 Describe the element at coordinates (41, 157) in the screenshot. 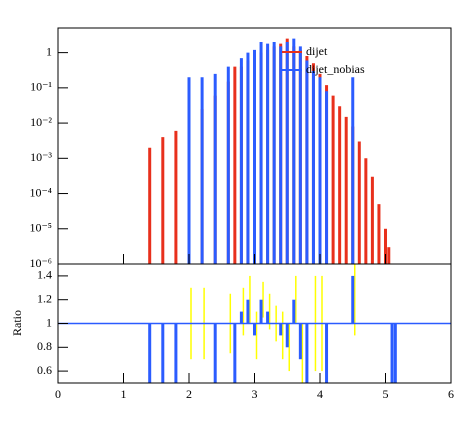

I see `y-tick-label: 10⁻³` at that location.